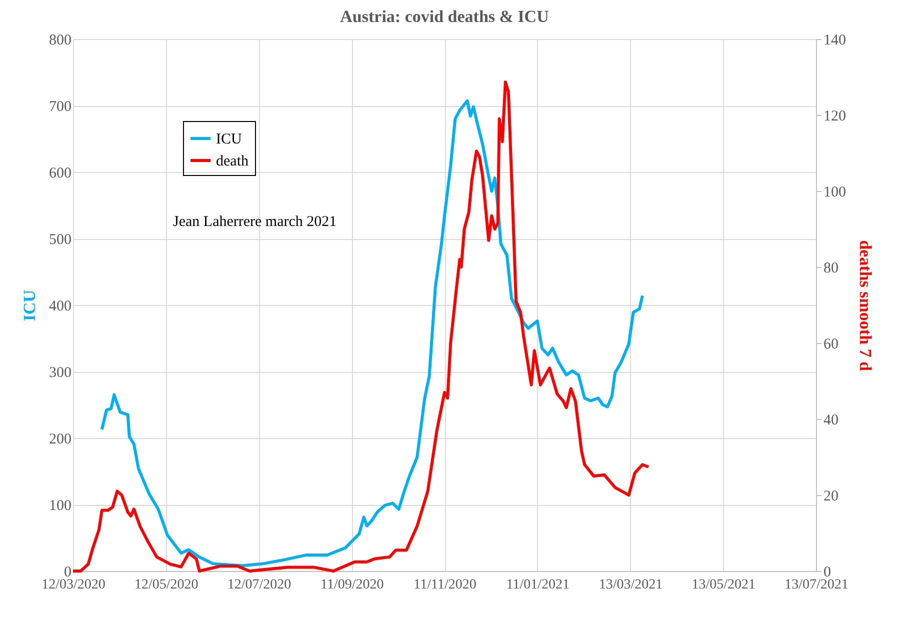 The width and height of the screenshot is (905, 635). I want to click on y-tick-label: 100, so click(60, 506).